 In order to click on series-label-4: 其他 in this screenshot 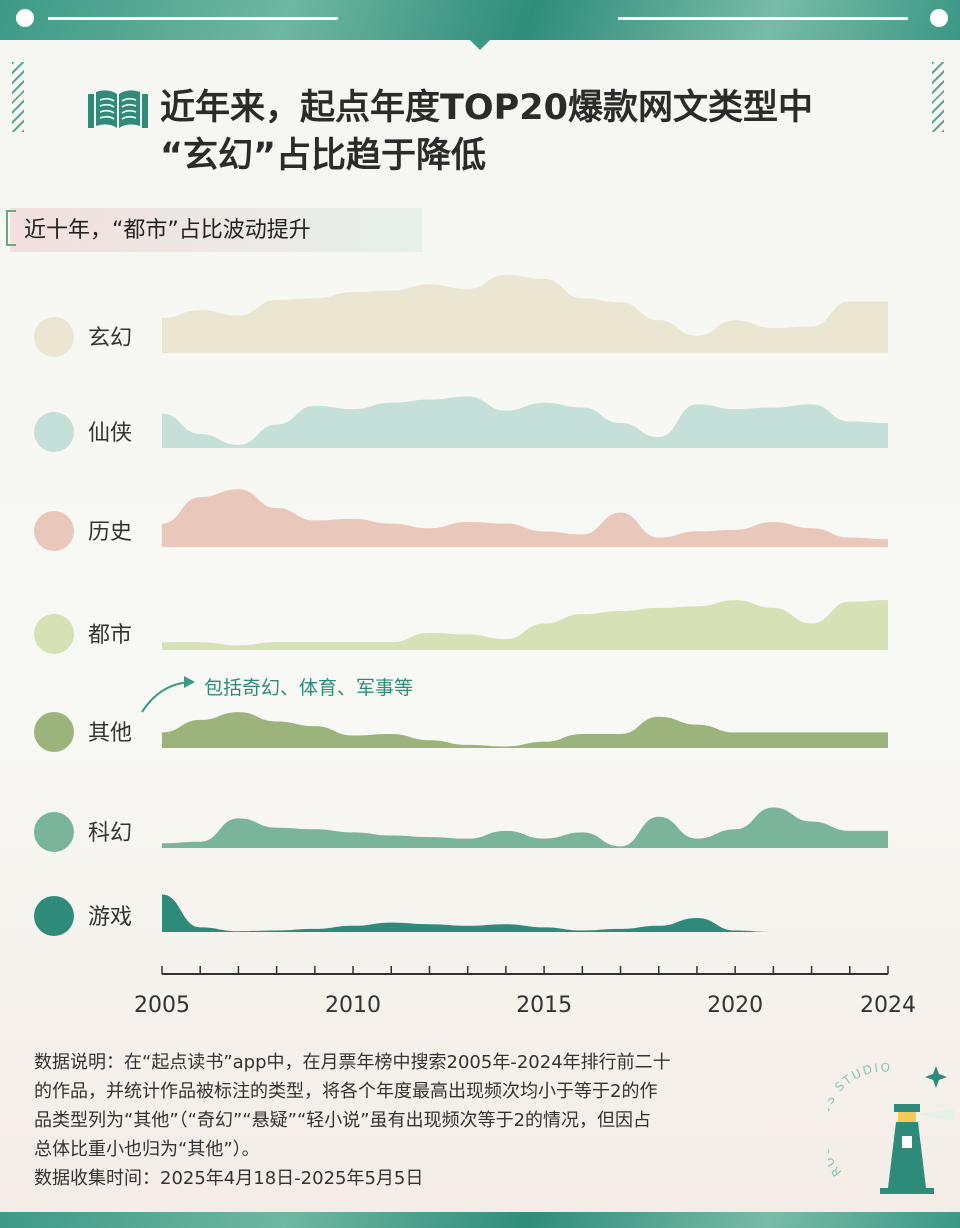, I will do `click(110, 733)`.